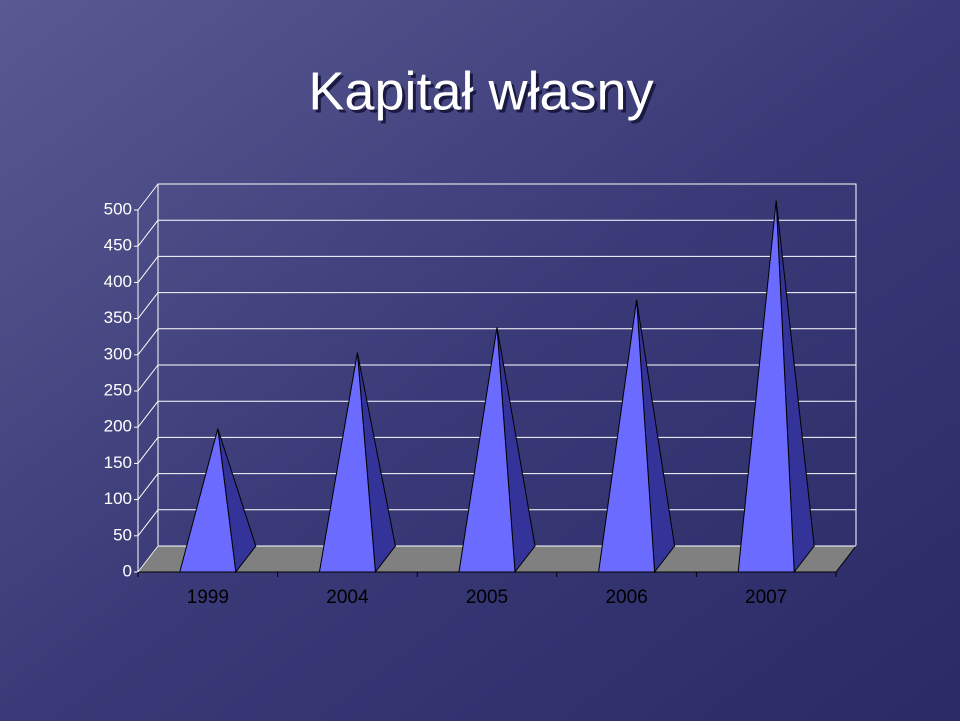  Describe the element at coordinates (118, 426) in the screenshot. I see `y-tick-label: 200` at that location.